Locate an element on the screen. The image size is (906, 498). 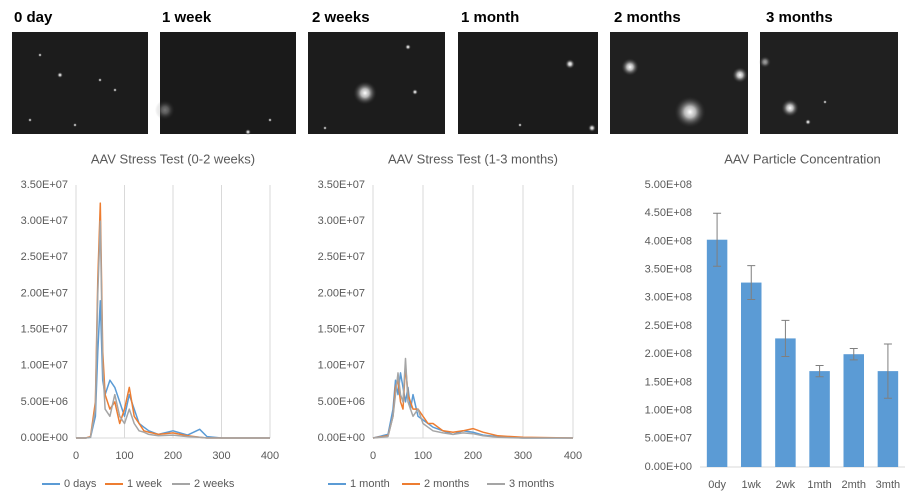
x-tick-label: 2mth is located at coordinates (854, 485).